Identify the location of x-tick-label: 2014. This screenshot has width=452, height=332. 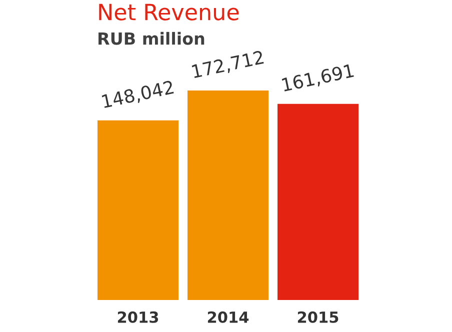
(228, 317).